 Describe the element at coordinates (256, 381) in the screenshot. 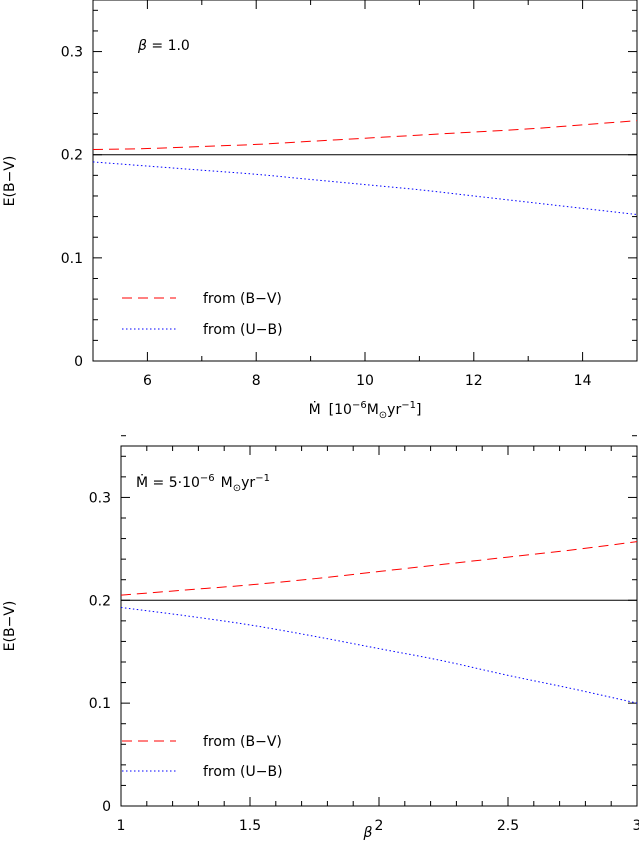

I see `x-tick-label-top: 8` at that location.